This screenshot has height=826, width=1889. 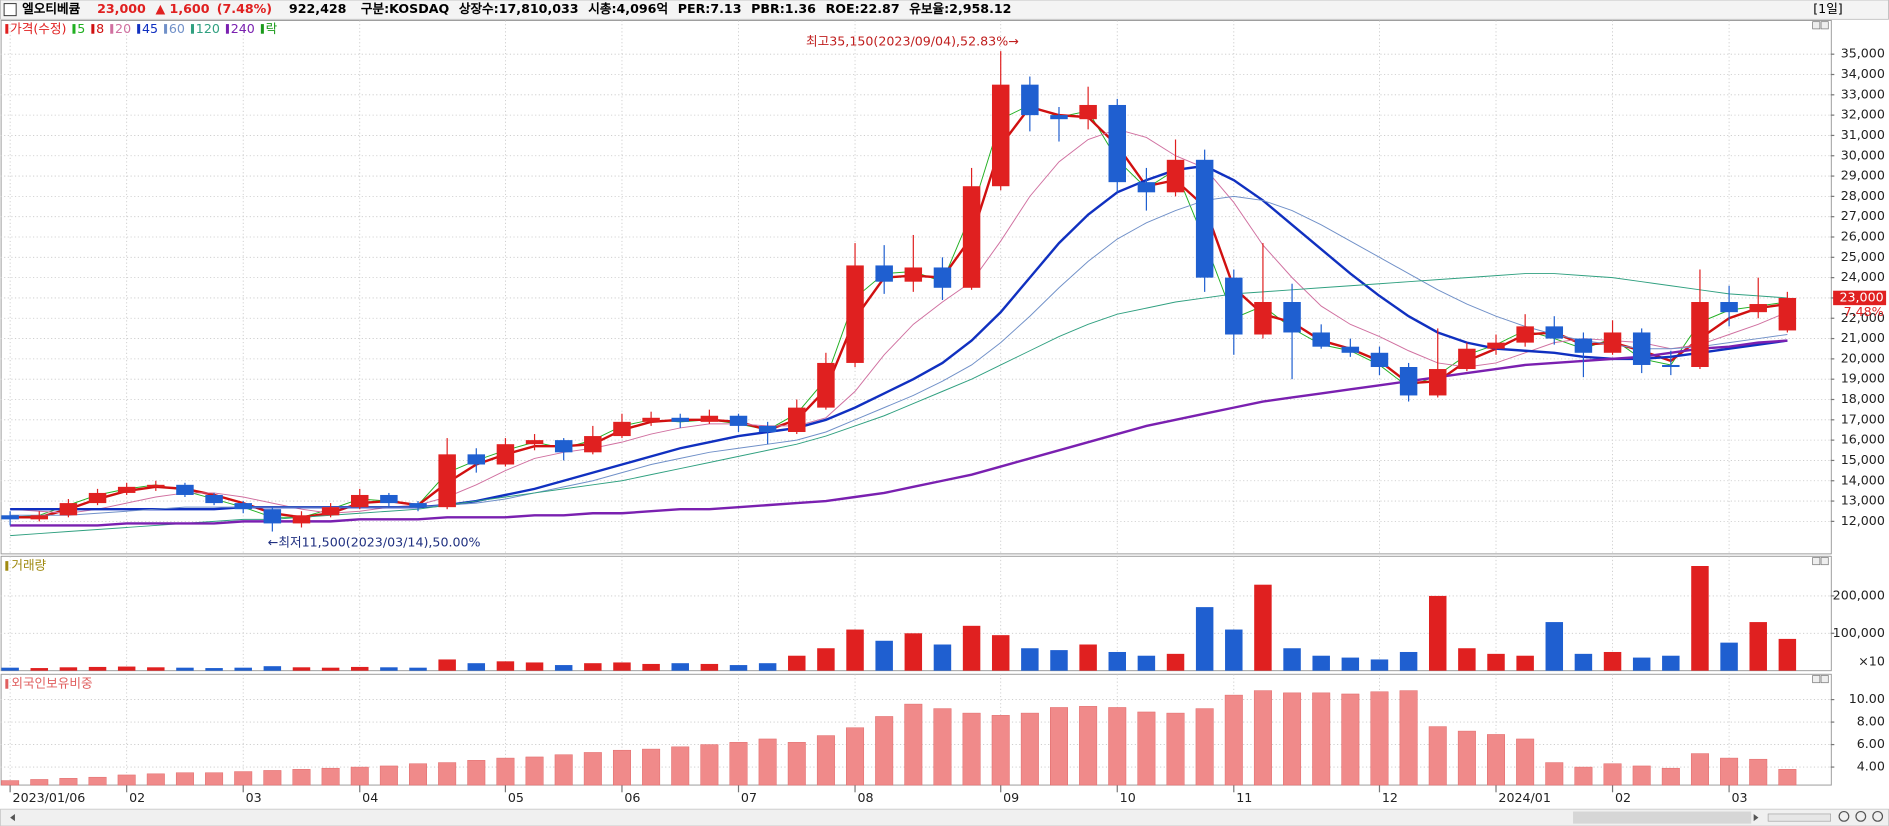 What do you see at coordinates (1863, 114) in the screenshot?
I see `y-tick-label: 32,000` at bounding box center [1863, 114].